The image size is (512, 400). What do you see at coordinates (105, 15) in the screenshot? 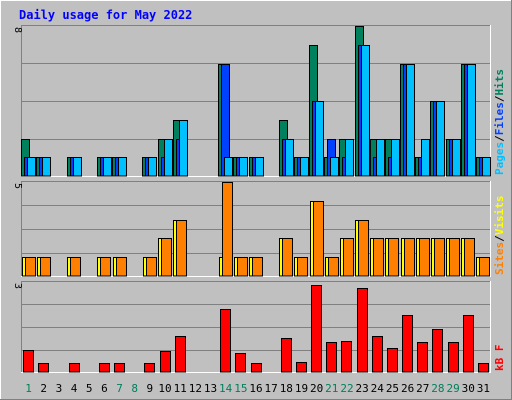
I see `chart-title: Daily usage for May 2022` at bounding box center [105, 15].